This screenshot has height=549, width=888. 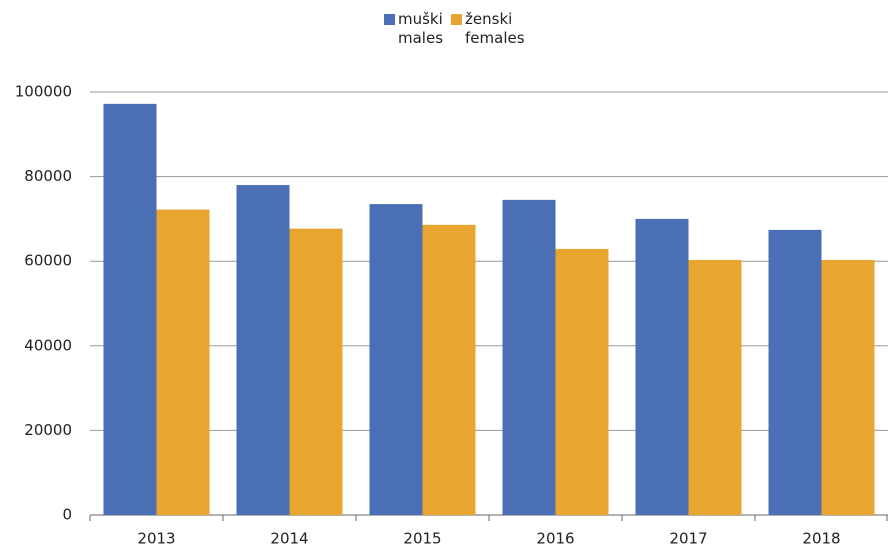 I want to click on legend: muški males ženski females, so click(x=458, y=29).